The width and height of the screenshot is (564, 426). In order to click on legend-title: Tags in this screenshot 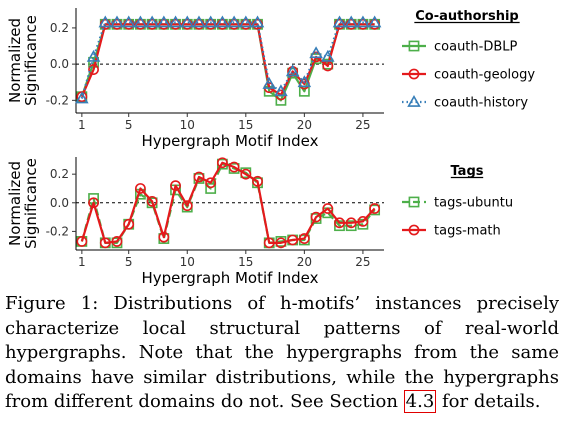, I will do `click(466, 171)`.